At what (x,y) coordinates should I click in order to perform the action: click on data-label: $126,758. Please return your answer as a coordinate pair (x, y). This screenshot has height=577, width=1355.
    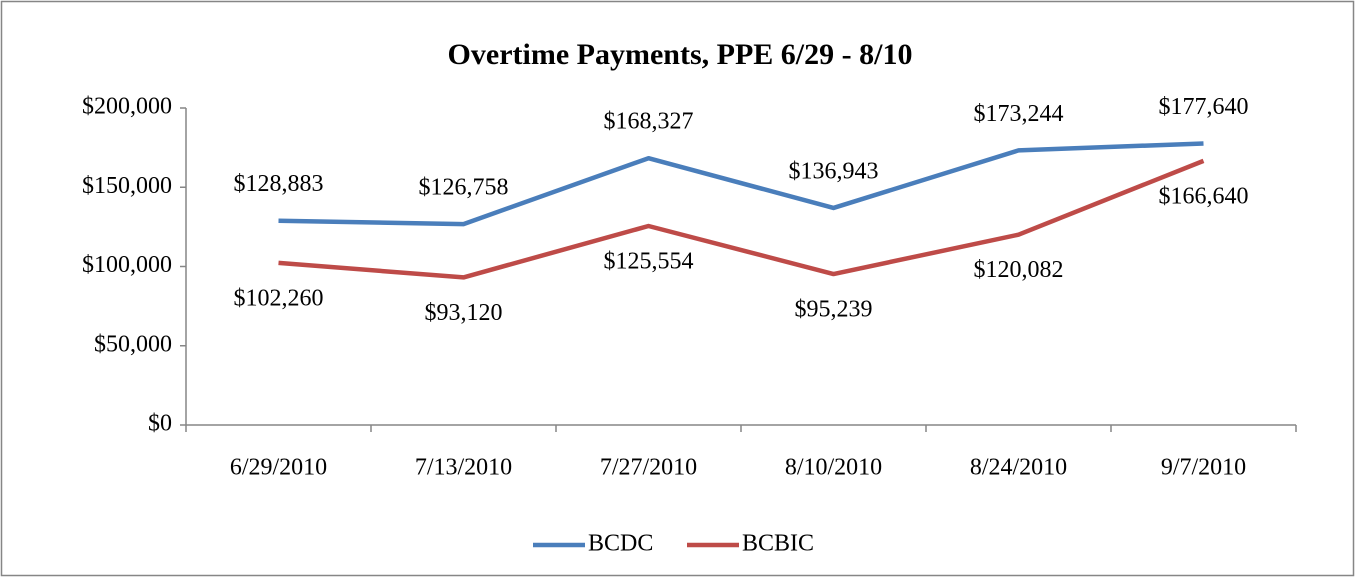
    Looking at the image, I should click on (464, 188).